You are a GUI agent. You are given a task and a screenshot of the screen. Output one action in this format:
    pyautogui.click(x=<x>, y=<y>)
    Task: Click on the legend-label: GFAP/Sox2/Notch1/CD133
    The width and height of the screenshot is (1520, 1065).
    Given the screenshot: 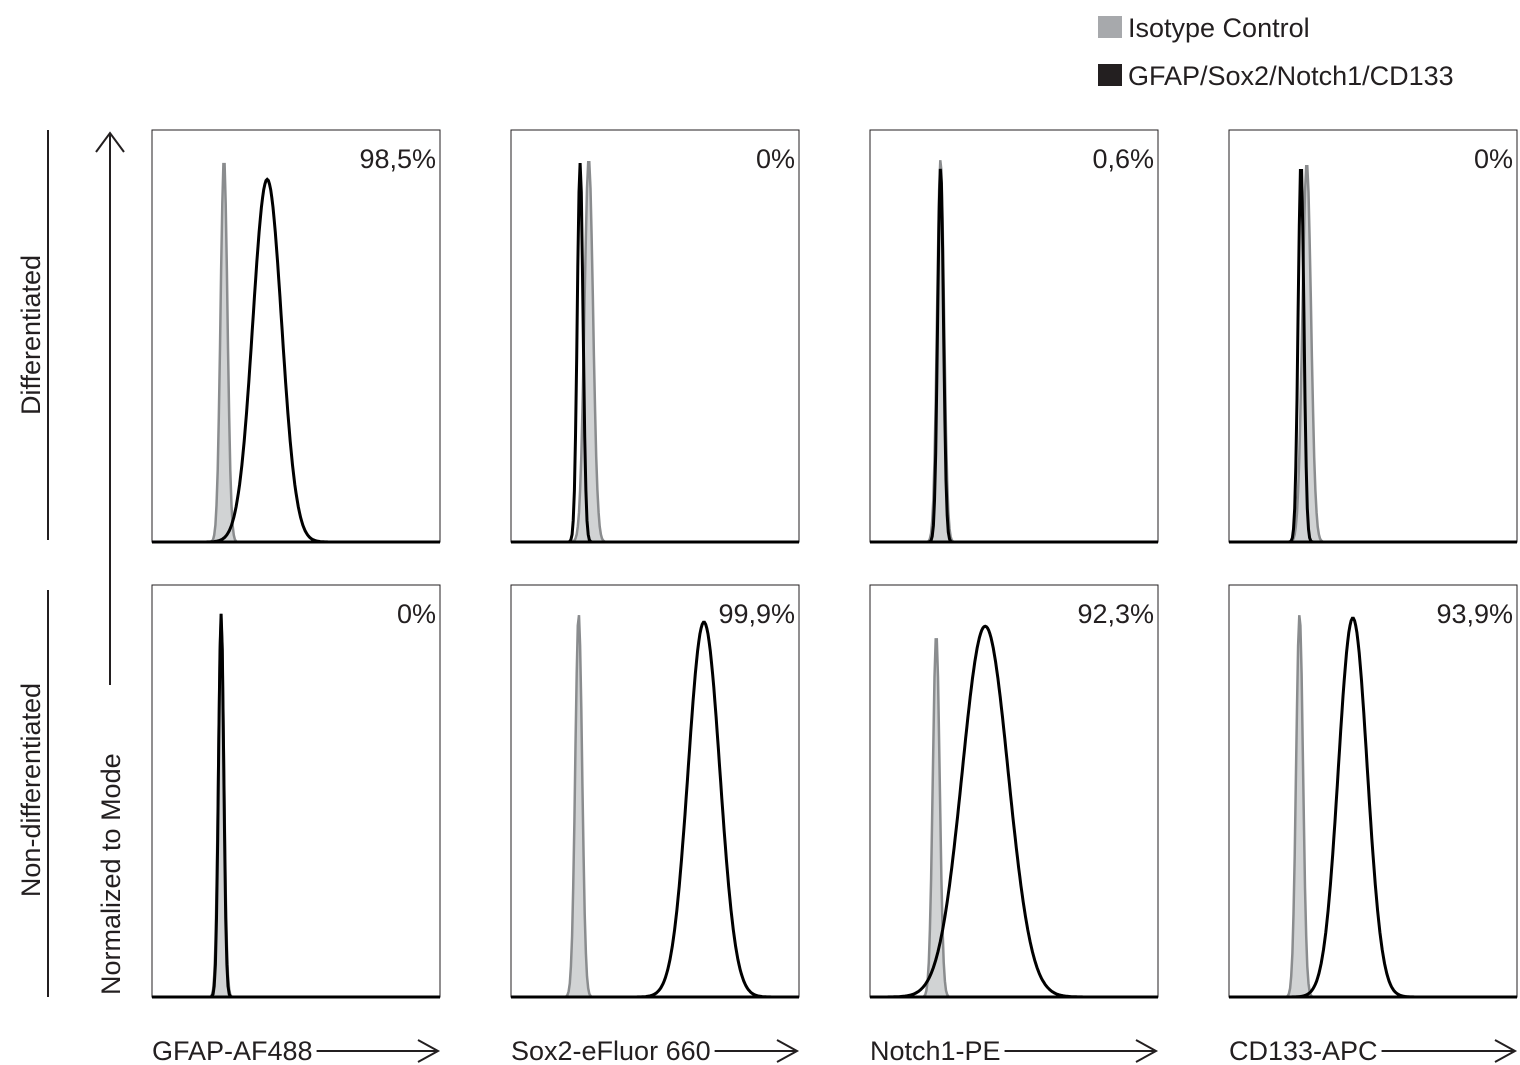 What is the action you would take?
    pyautogui.click(x=1291, y=76)
    